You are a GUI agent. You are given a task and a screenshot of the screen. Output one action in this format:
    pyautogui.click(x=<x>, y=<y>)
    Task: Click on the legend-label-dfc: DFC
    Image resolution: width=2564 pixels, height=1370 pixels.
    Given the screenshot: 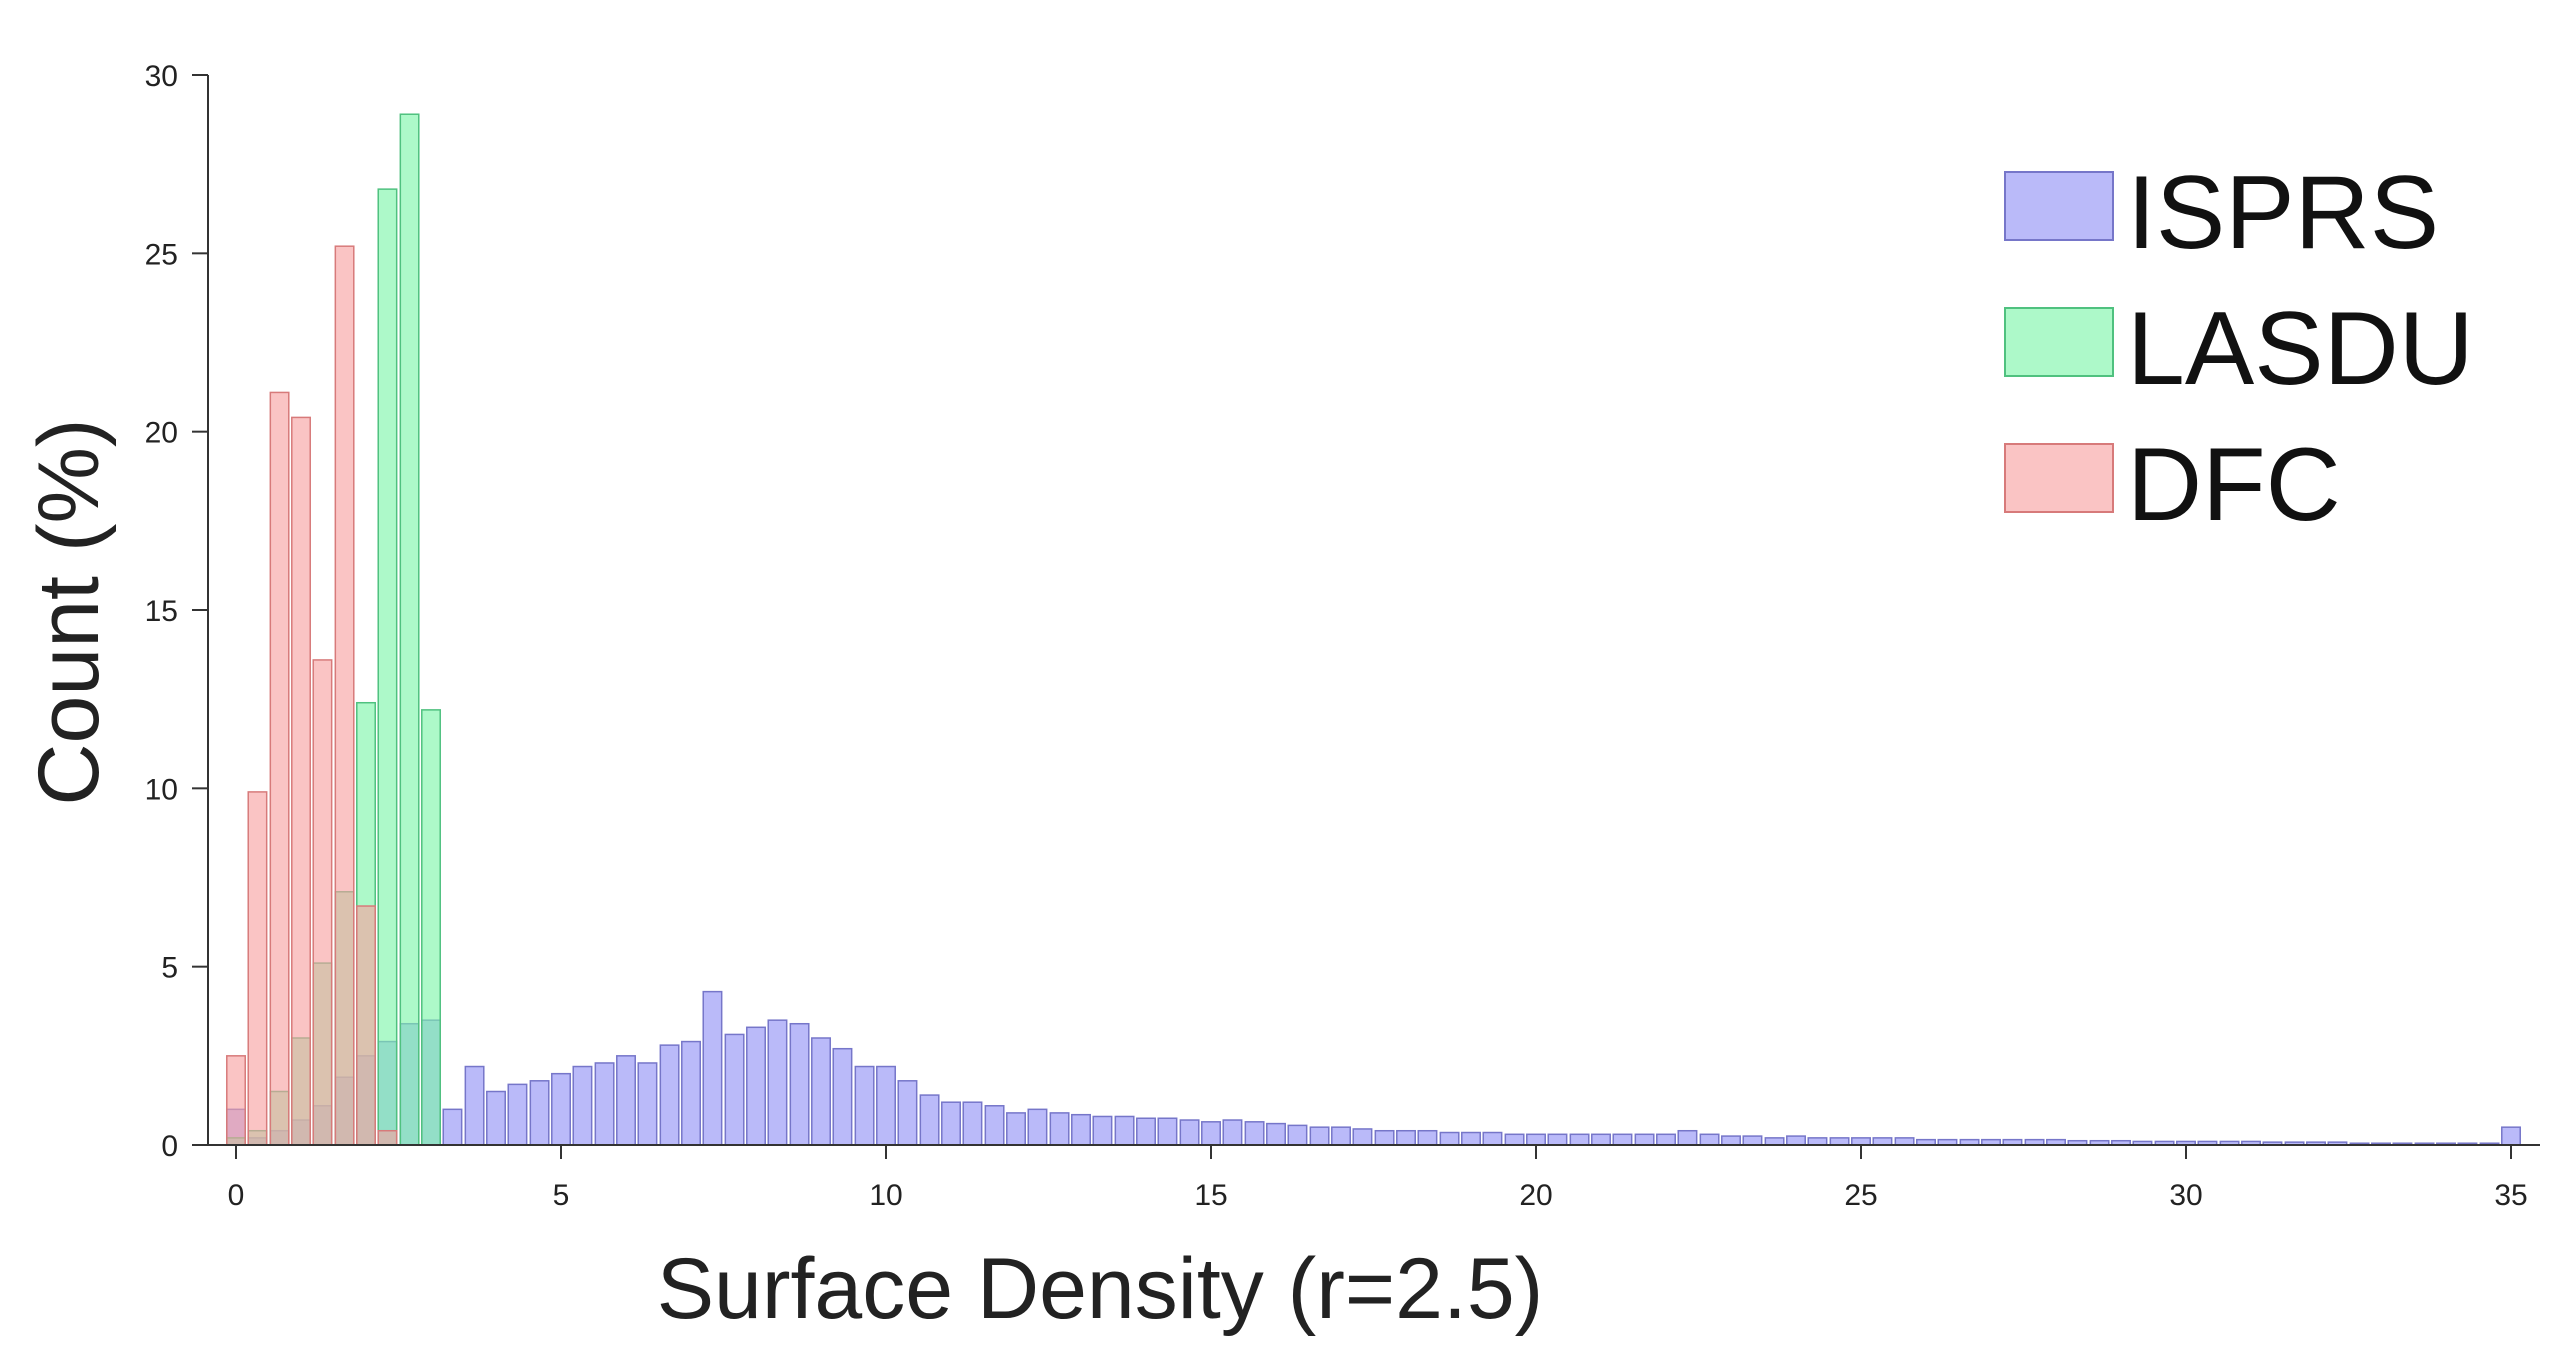 What is the action you would take?
    pyautogui.click(x=2234, y=485)
    